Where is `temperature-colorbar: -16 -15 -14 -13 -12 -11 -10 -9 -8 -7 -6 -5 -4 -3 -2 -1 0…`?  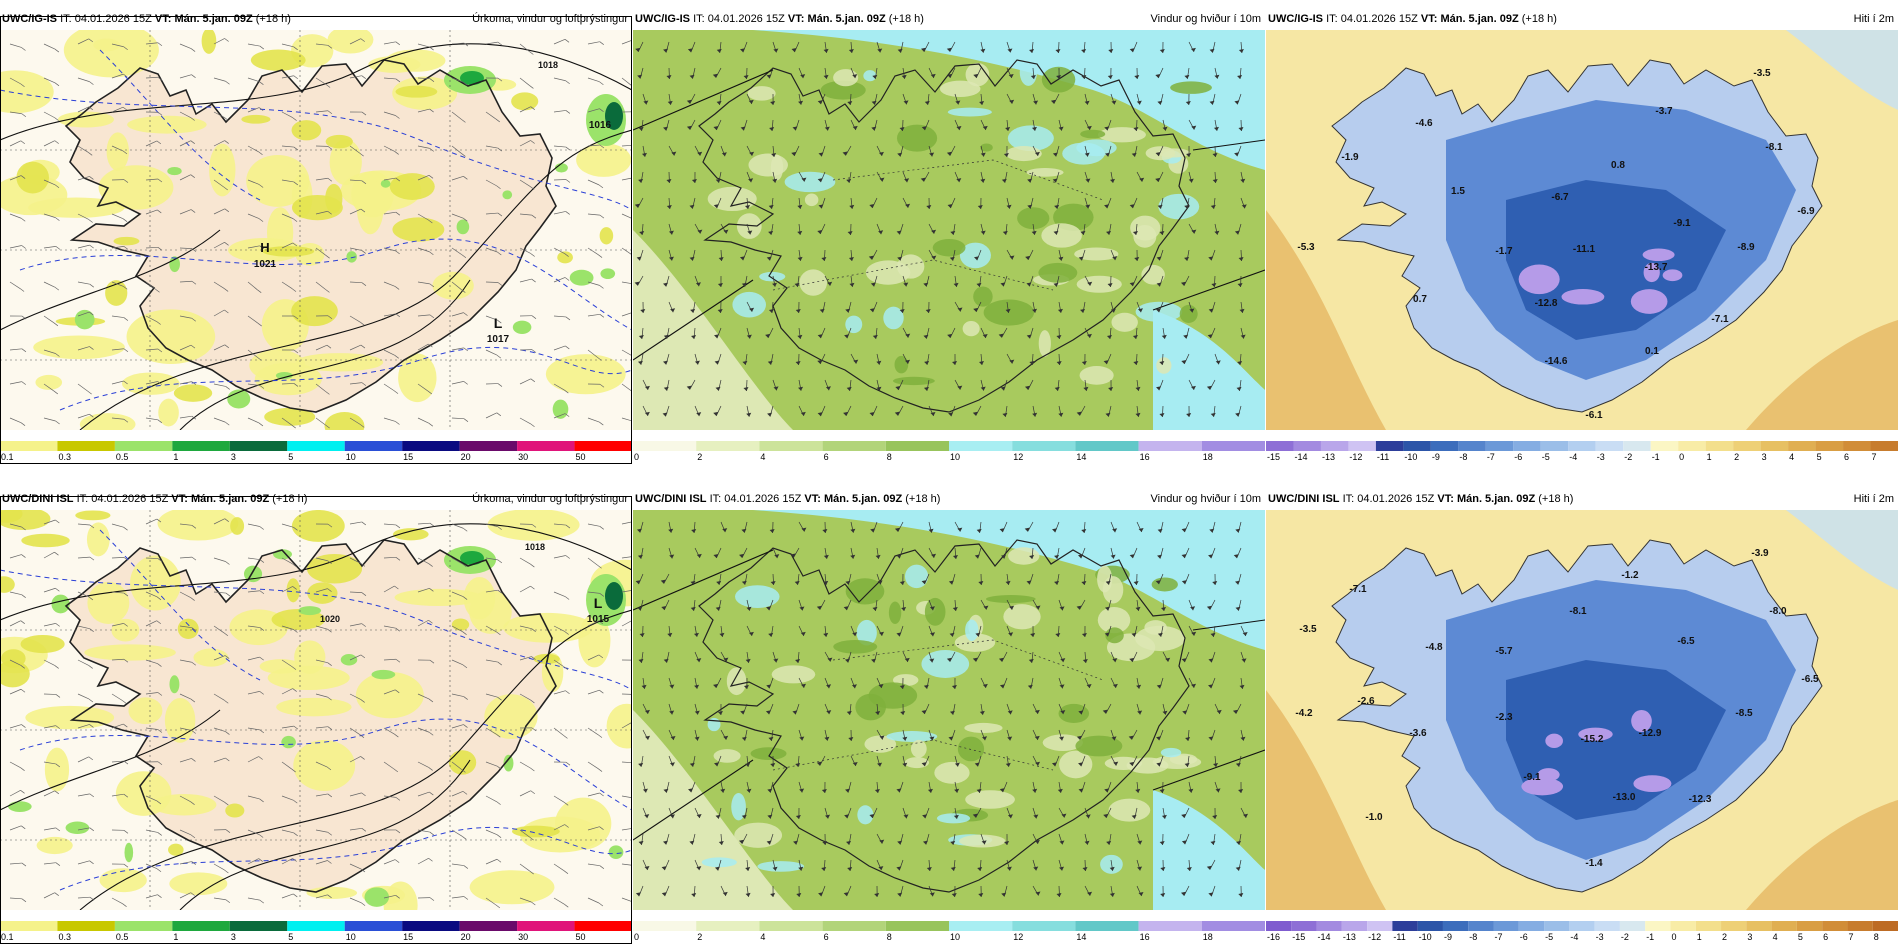 temperature-colorbar: -16 -15 -14 -13 -12 -11 -10 -9 -8 -7 -6 -5 -4 -3 -2 -1 0… is located at coordinates (1582, 931).